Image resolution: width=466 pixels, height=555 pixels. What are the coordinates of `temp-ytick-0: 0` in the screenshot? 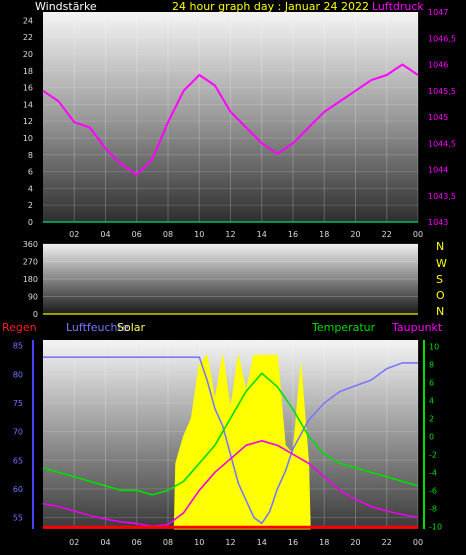 It's located at (431, 436).